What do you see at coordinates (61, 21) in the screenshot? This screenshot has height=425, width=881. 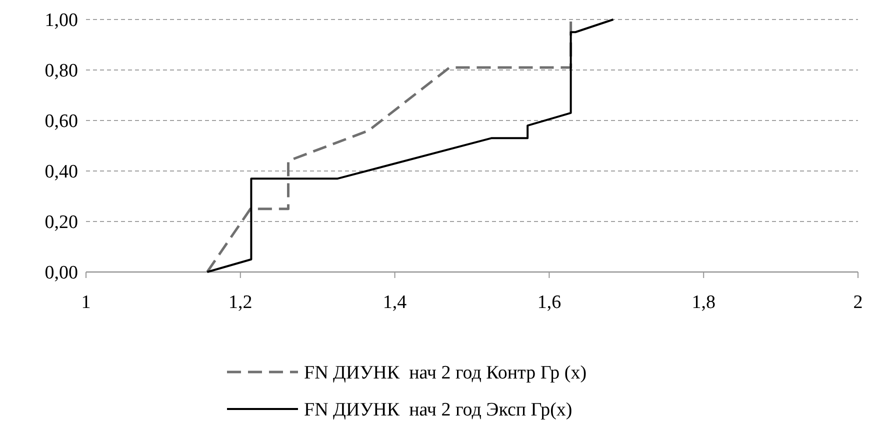 I see `y-tick-label: 1,00` at bounding box center [61, 21].